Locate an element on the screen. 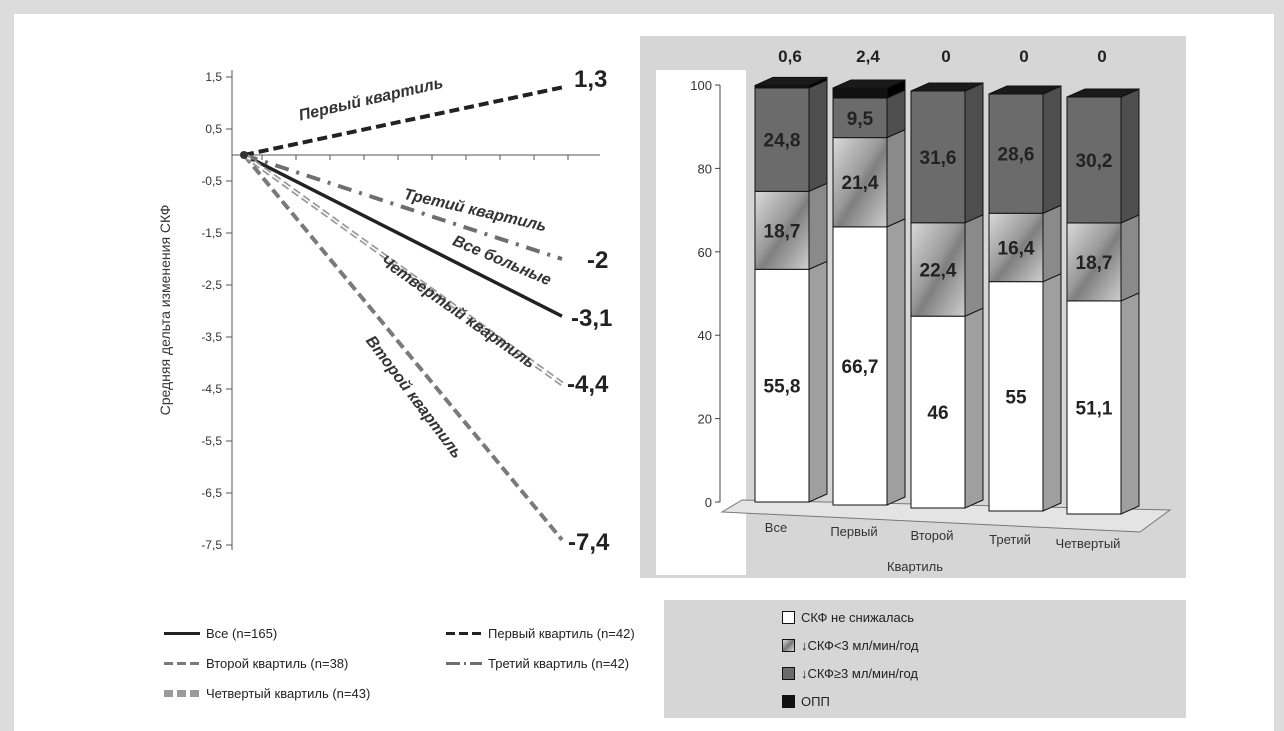 The height and width of the screenshot is (731, 1284). bar-legend-background is located at coordinates (925, 659).